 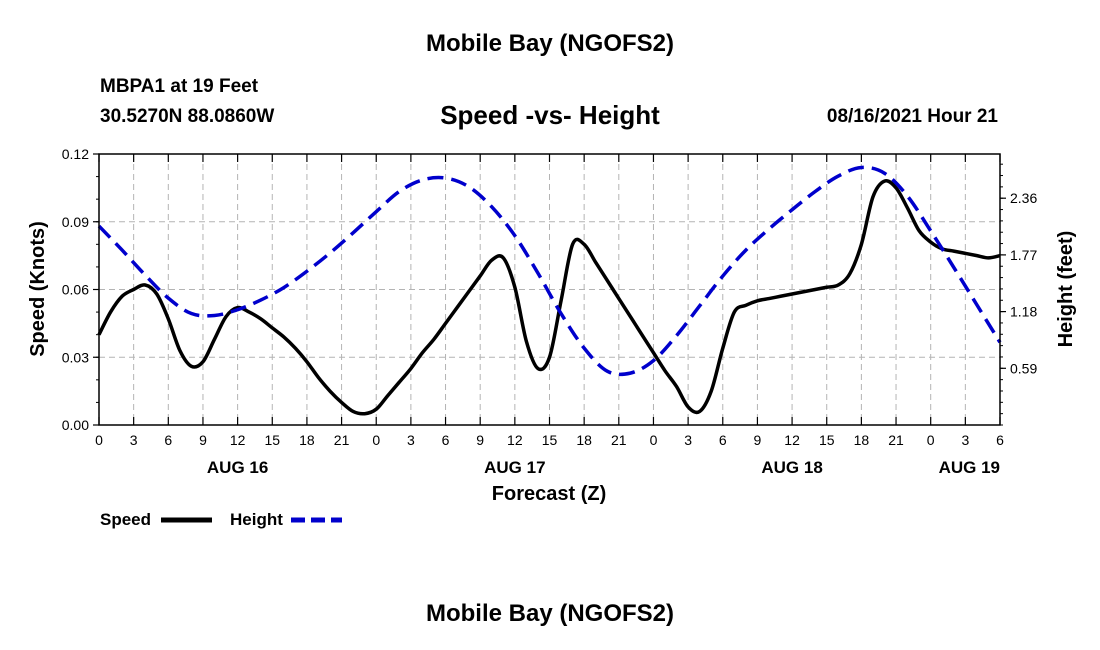 What do you see at coordinates (256, 519) in the screenshot?
I see `legend-label-height: Height` at bounding box center [256, 519].